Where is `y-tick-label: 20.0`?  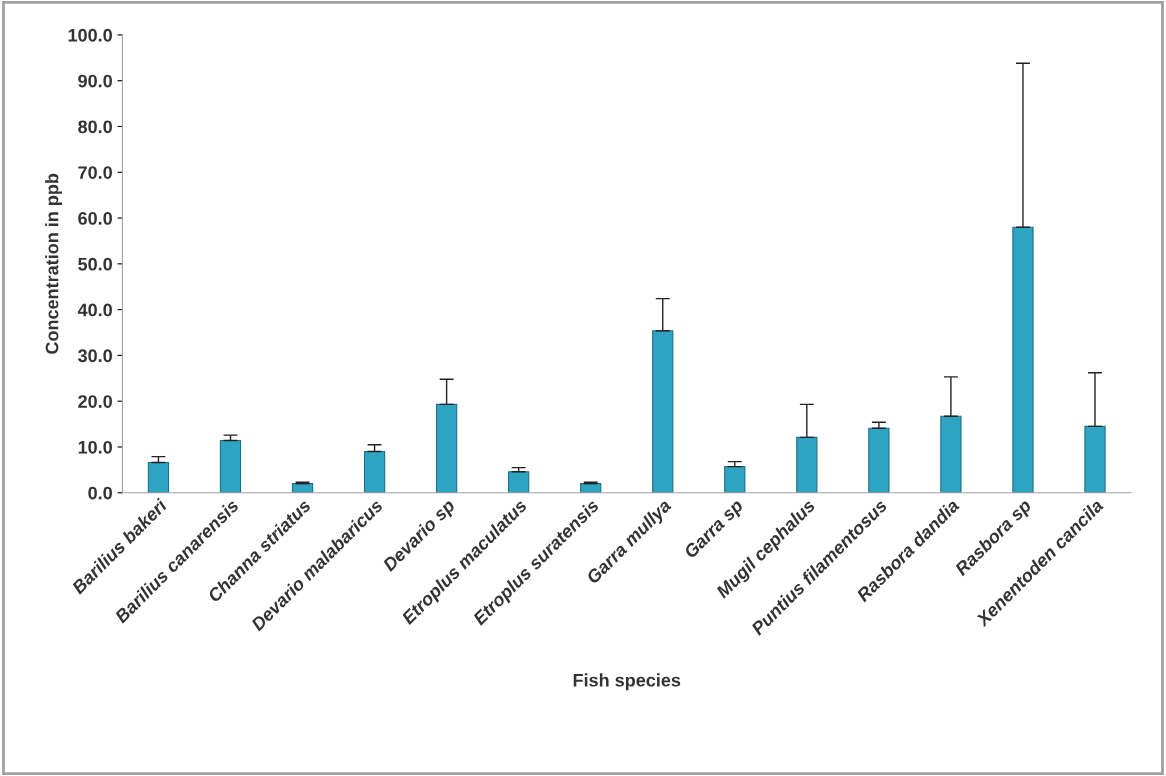
y-tick-label: 20.0 is located at coordinates (95, 401).